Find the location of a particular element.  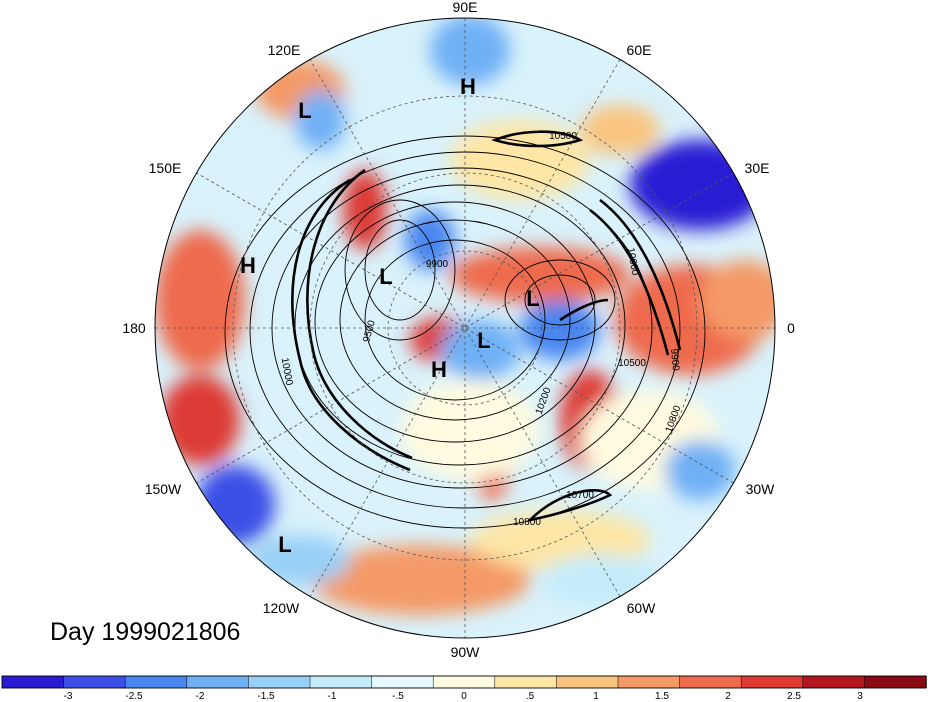

lon-label-150w: 150W is located at coordinates (163, 489).